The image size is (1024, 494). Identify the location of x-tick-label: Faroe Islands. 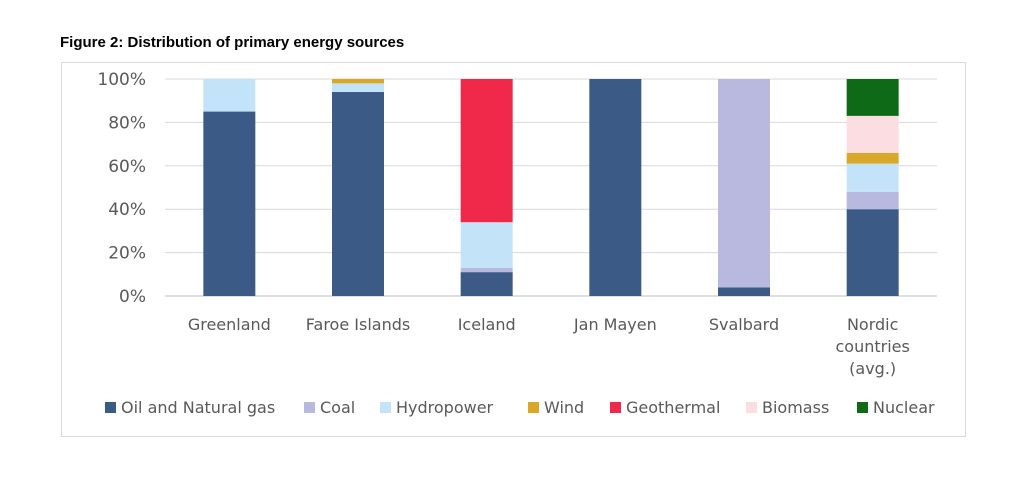
(358, 324).